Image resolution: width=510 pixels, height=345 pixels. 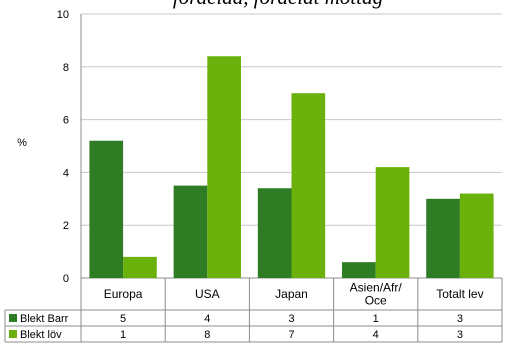 What do you see at coordinates (207, 335) in the screenshot?
I see `table-cell: 8` at bounding box center [207, 335].